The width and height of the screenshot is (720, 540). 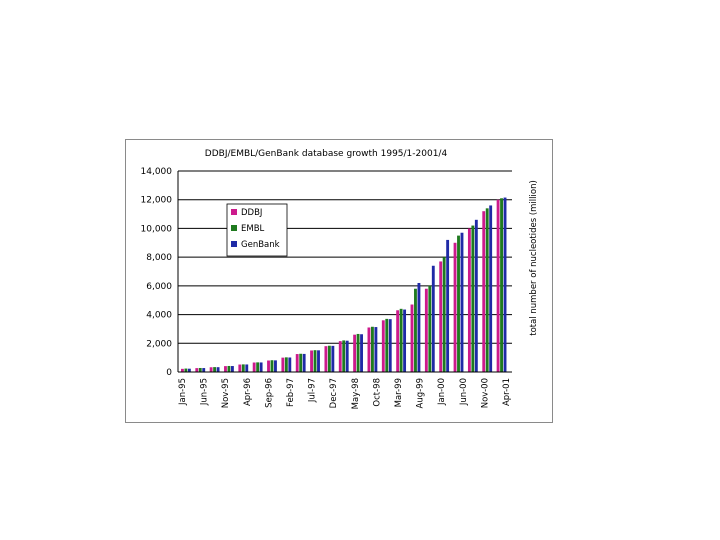 What do you see at coordinates (159, 287) in the screenshot?
I see `y-tick-label: 6,000` at bounding box center [159, 287].